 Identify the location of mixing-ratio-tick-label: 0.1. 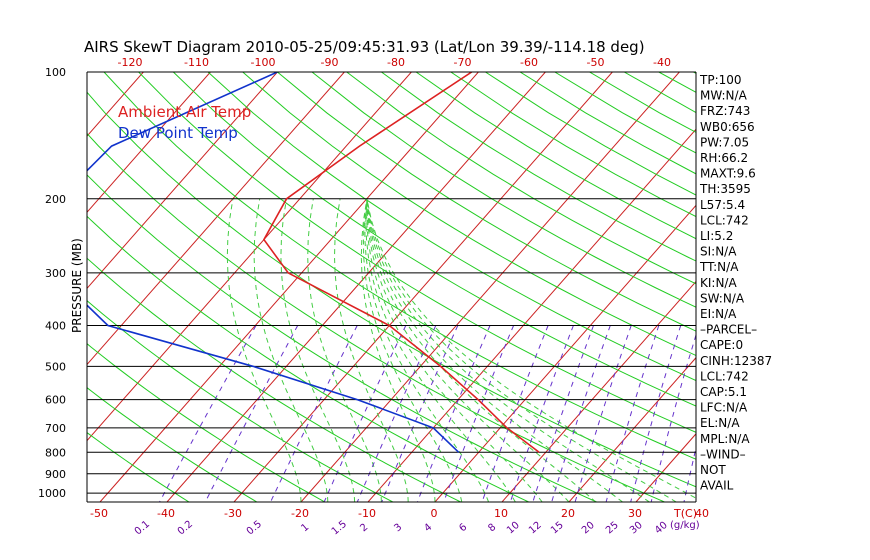
(142, 528).